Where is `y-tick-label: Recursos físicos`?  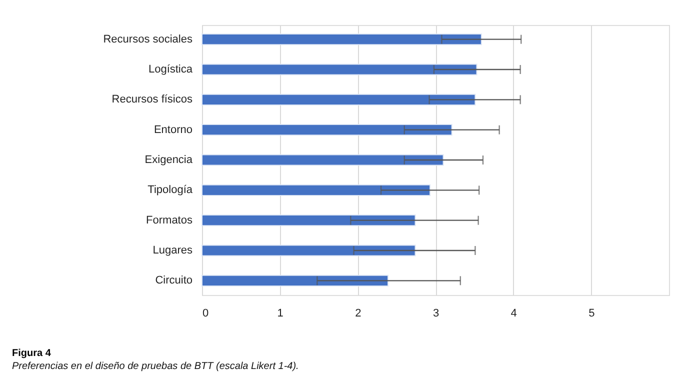
y-tick-label: Recursos físicos is located at coordinates (152, 100).